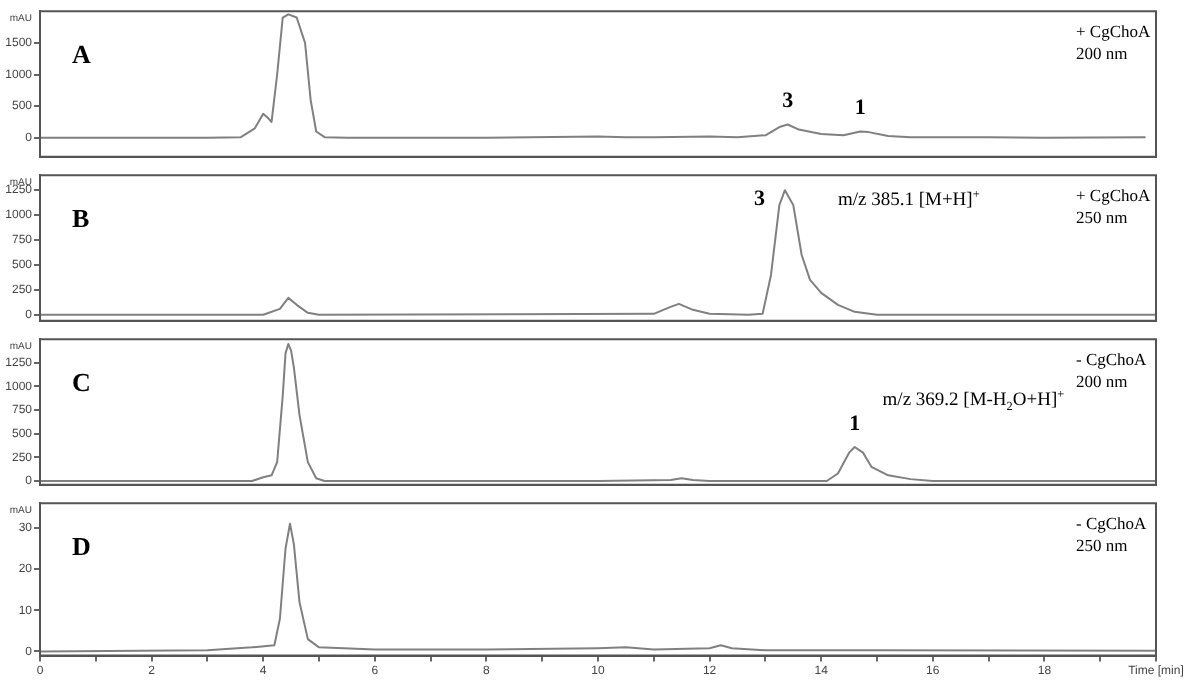 The height and width of the screenshot is (682, 1200). I want to click on text: B, so click(81, 217).